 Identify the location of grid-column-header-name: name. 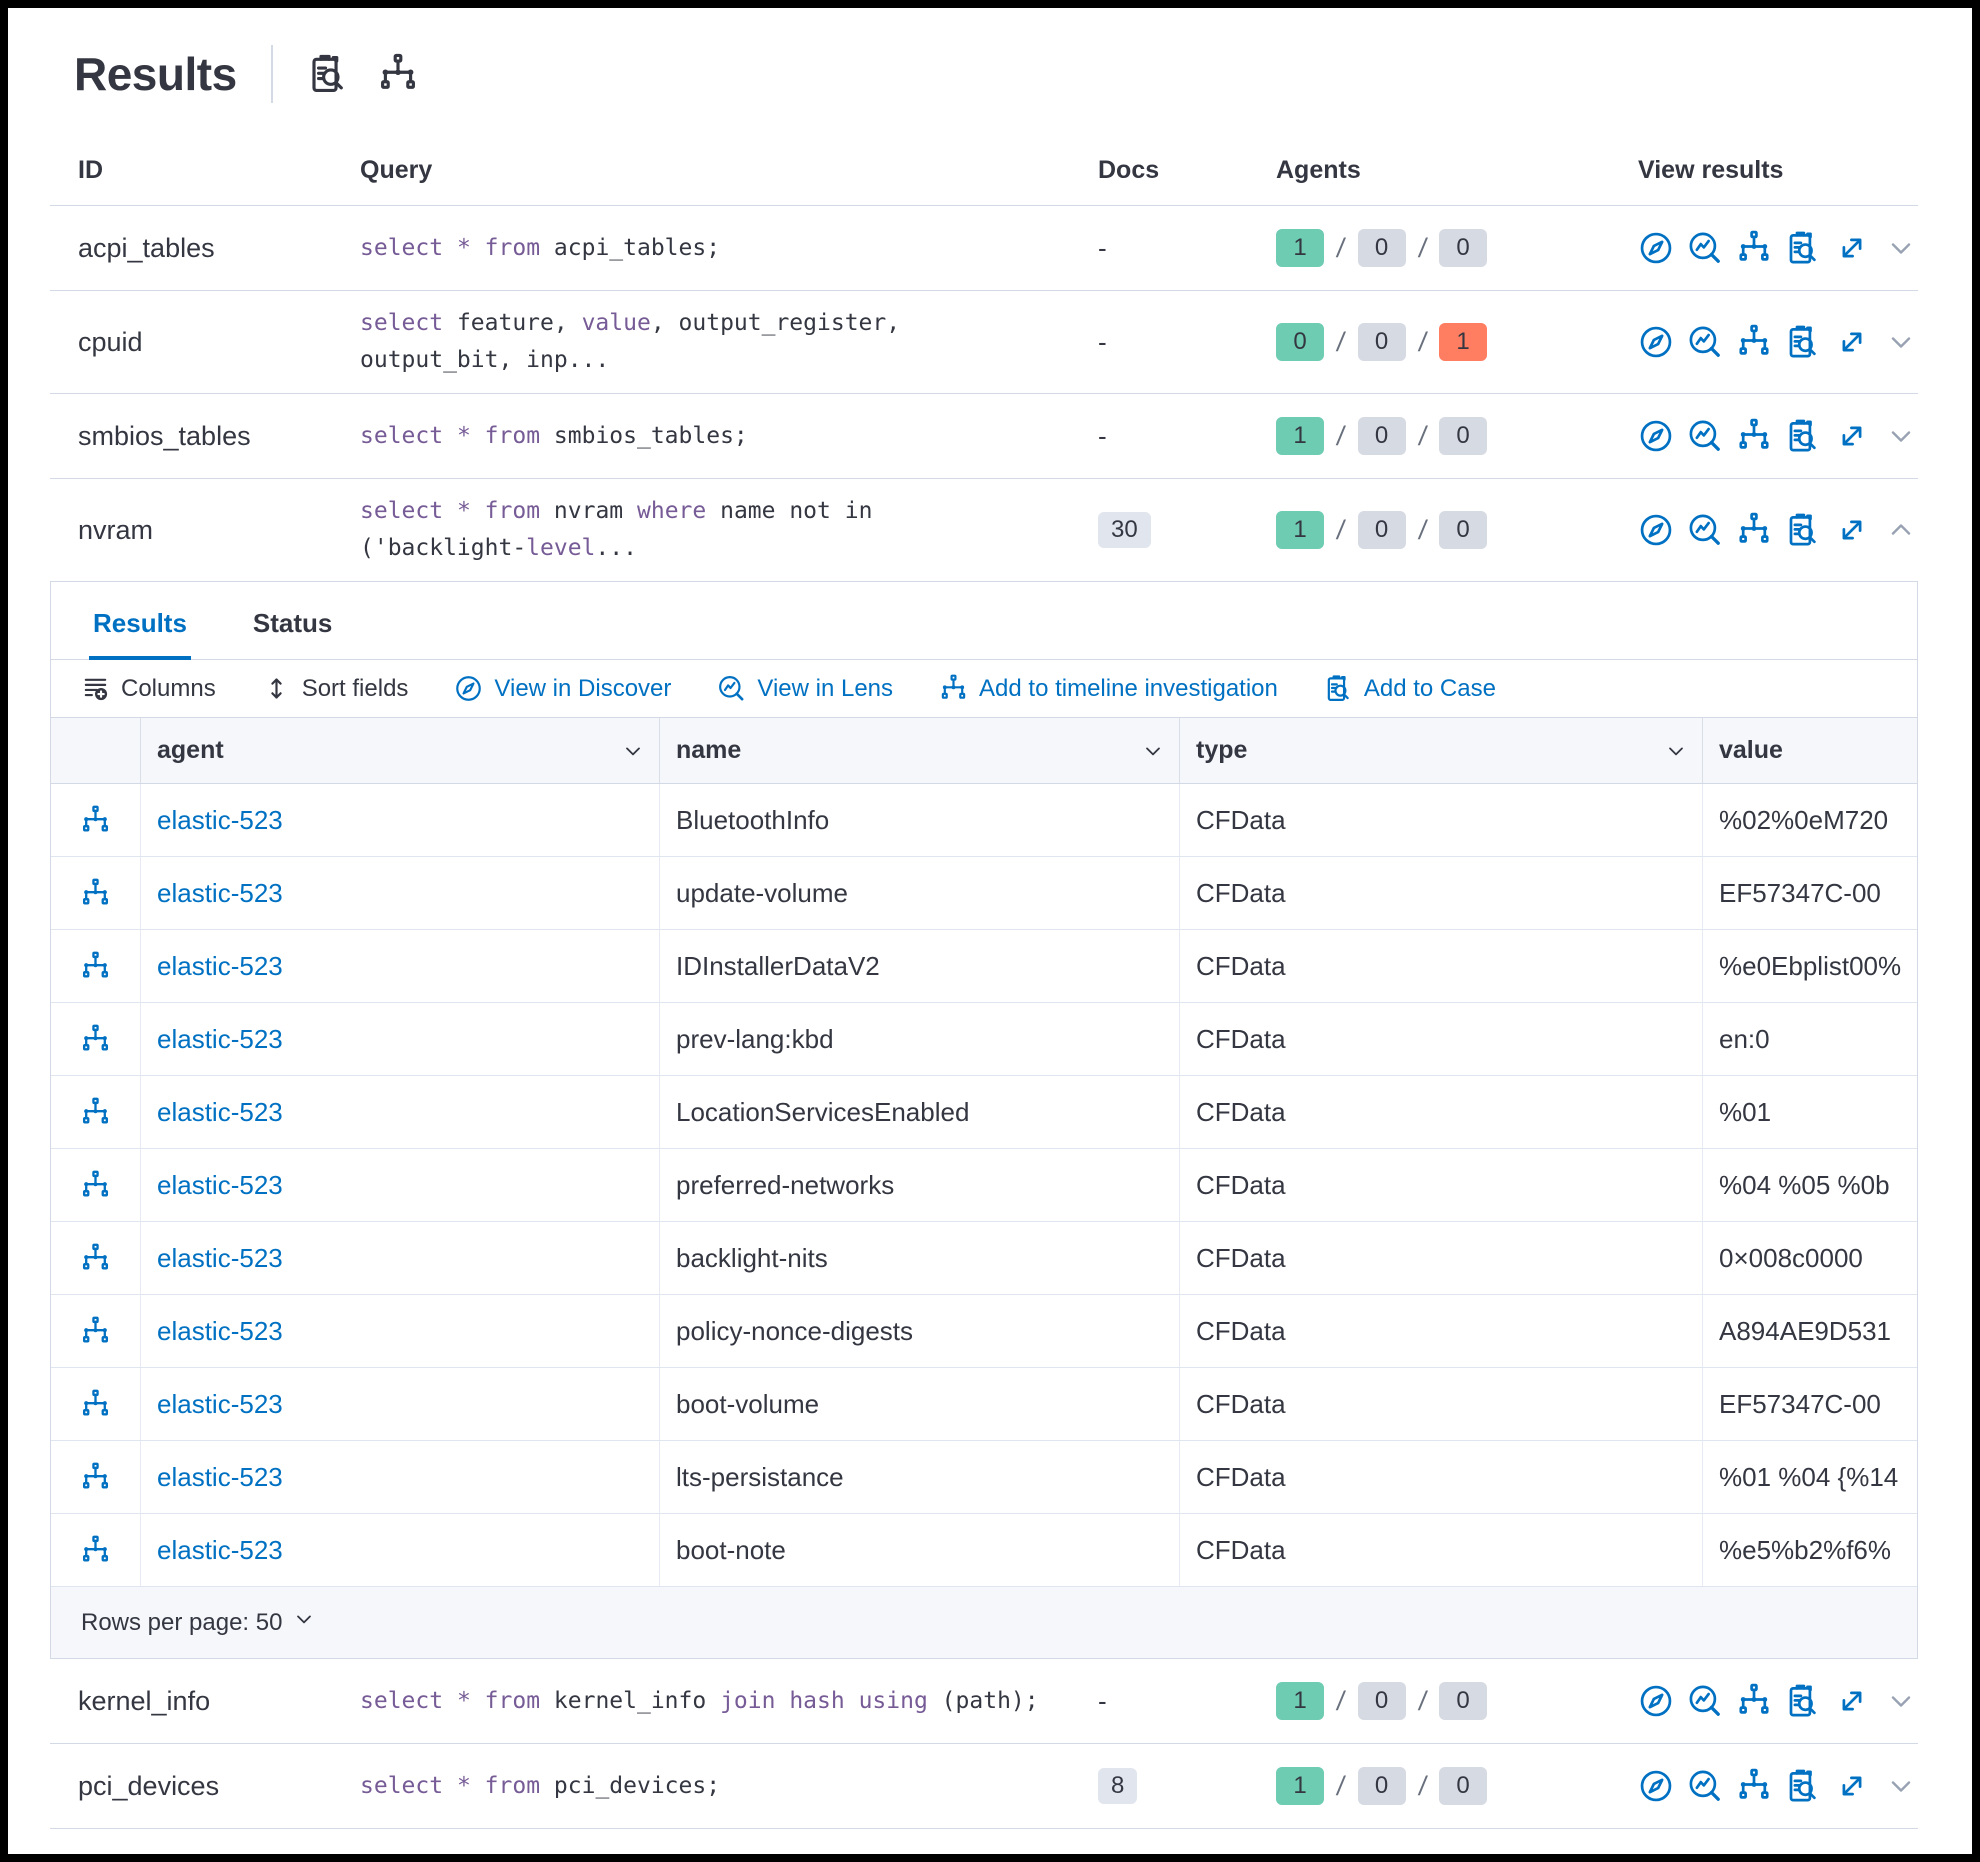
(920, 750).